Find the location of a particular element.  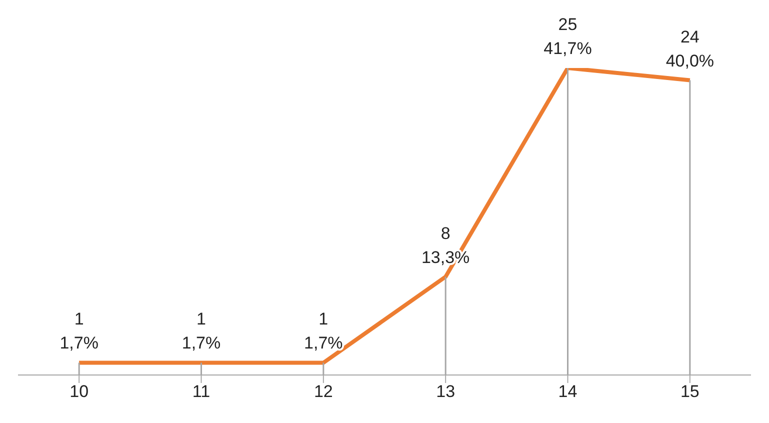

x-tick-label: 11 is located at coordinates (201, 392).